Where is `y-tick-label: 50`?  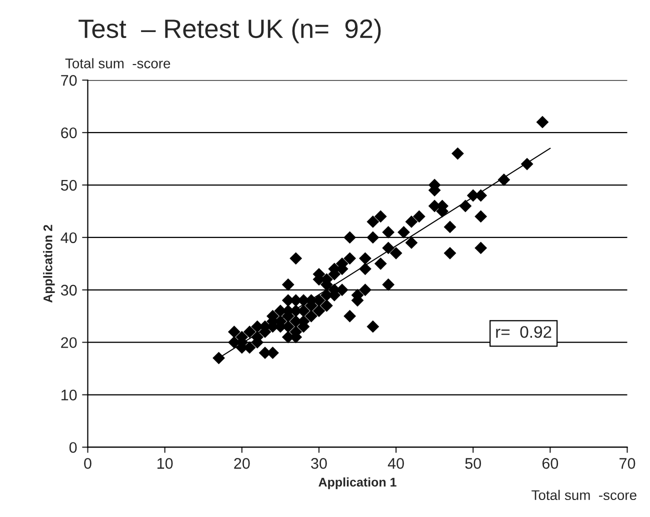
y-tick-label: 50 is located at coordinates (68, 185).